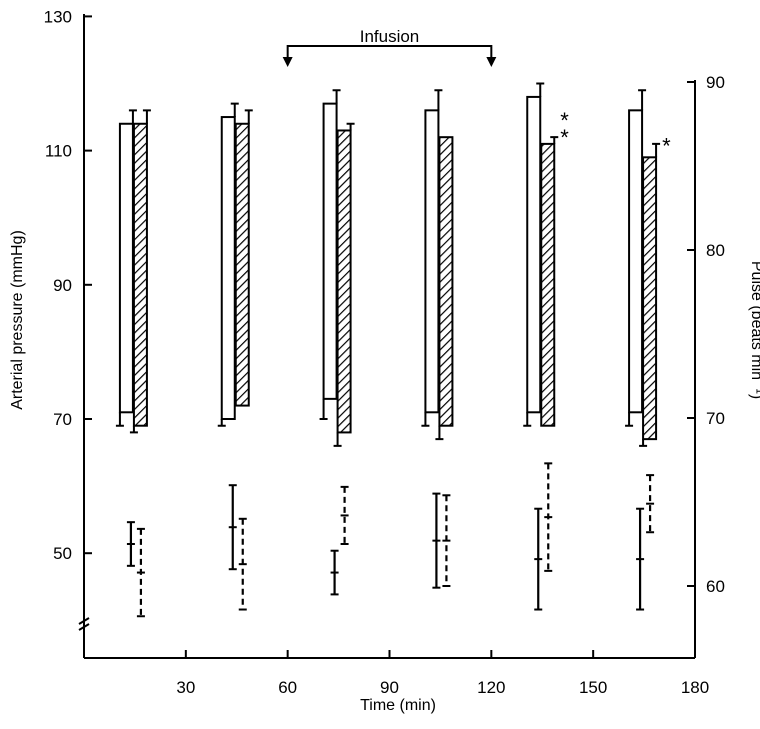  What do you see at coordinates (754, 330) in the screenshot?
I see `right-y-axis-label: Pulse (beats min⁻¹)` at bounding box center [754, 330].